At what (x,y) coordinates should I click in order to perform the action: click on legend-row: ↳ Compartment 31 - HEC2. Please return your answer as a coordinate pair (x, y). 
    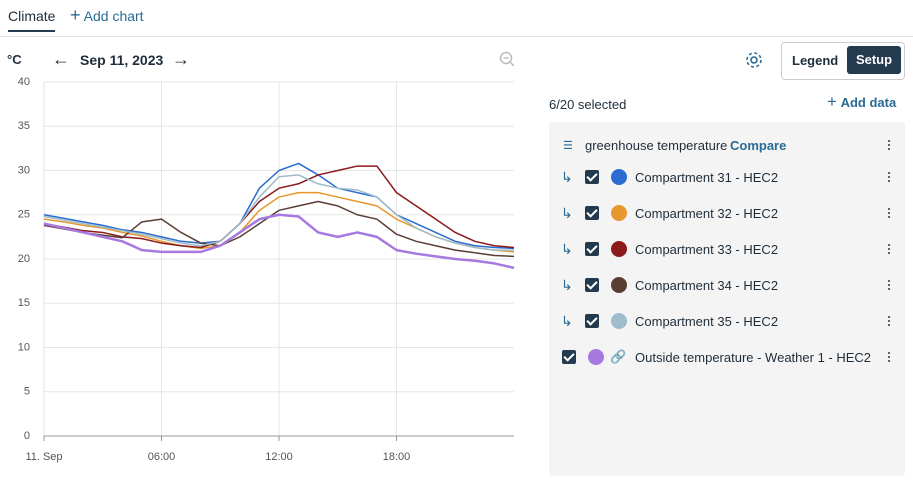
    Looking at the image, I should click on (727, 177).